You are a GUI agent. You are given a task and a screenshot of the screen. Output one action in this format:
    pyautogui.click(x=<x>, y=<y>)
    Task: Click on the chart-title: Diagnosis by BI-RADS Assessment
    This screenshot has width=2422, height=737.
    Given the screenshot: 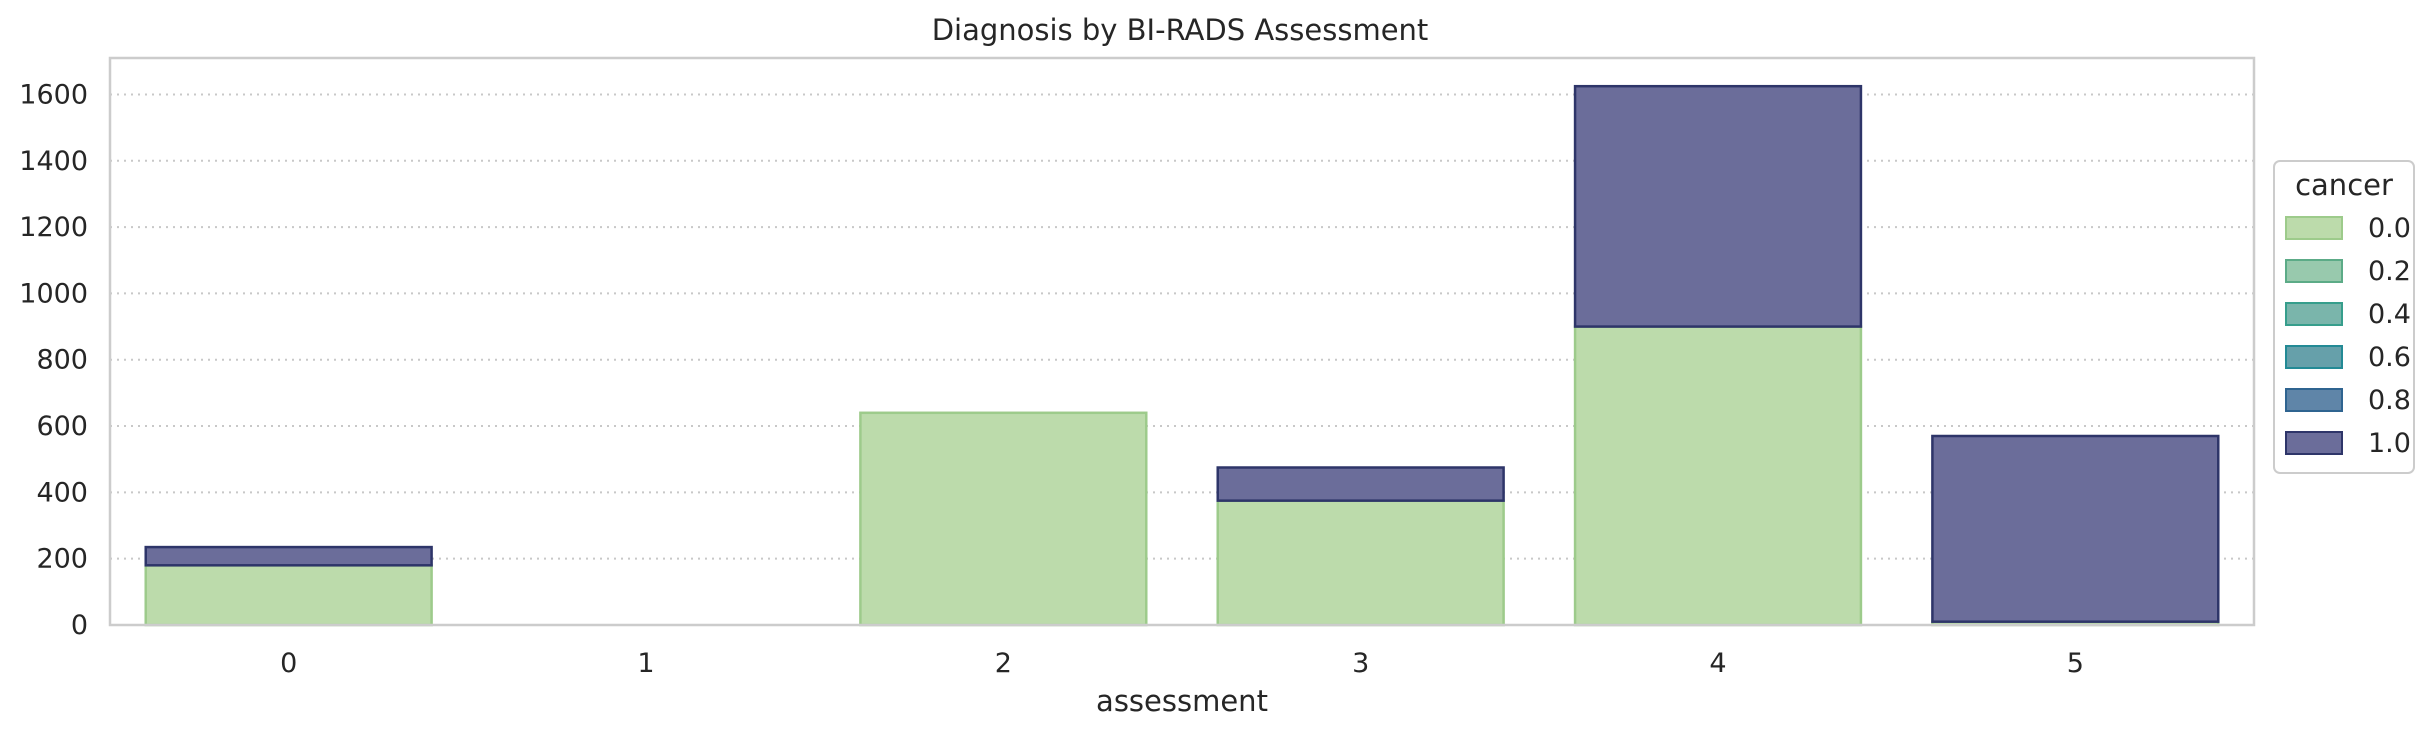 What is the action you would take?
    pyautogui.click(x=1180, y=30)
    